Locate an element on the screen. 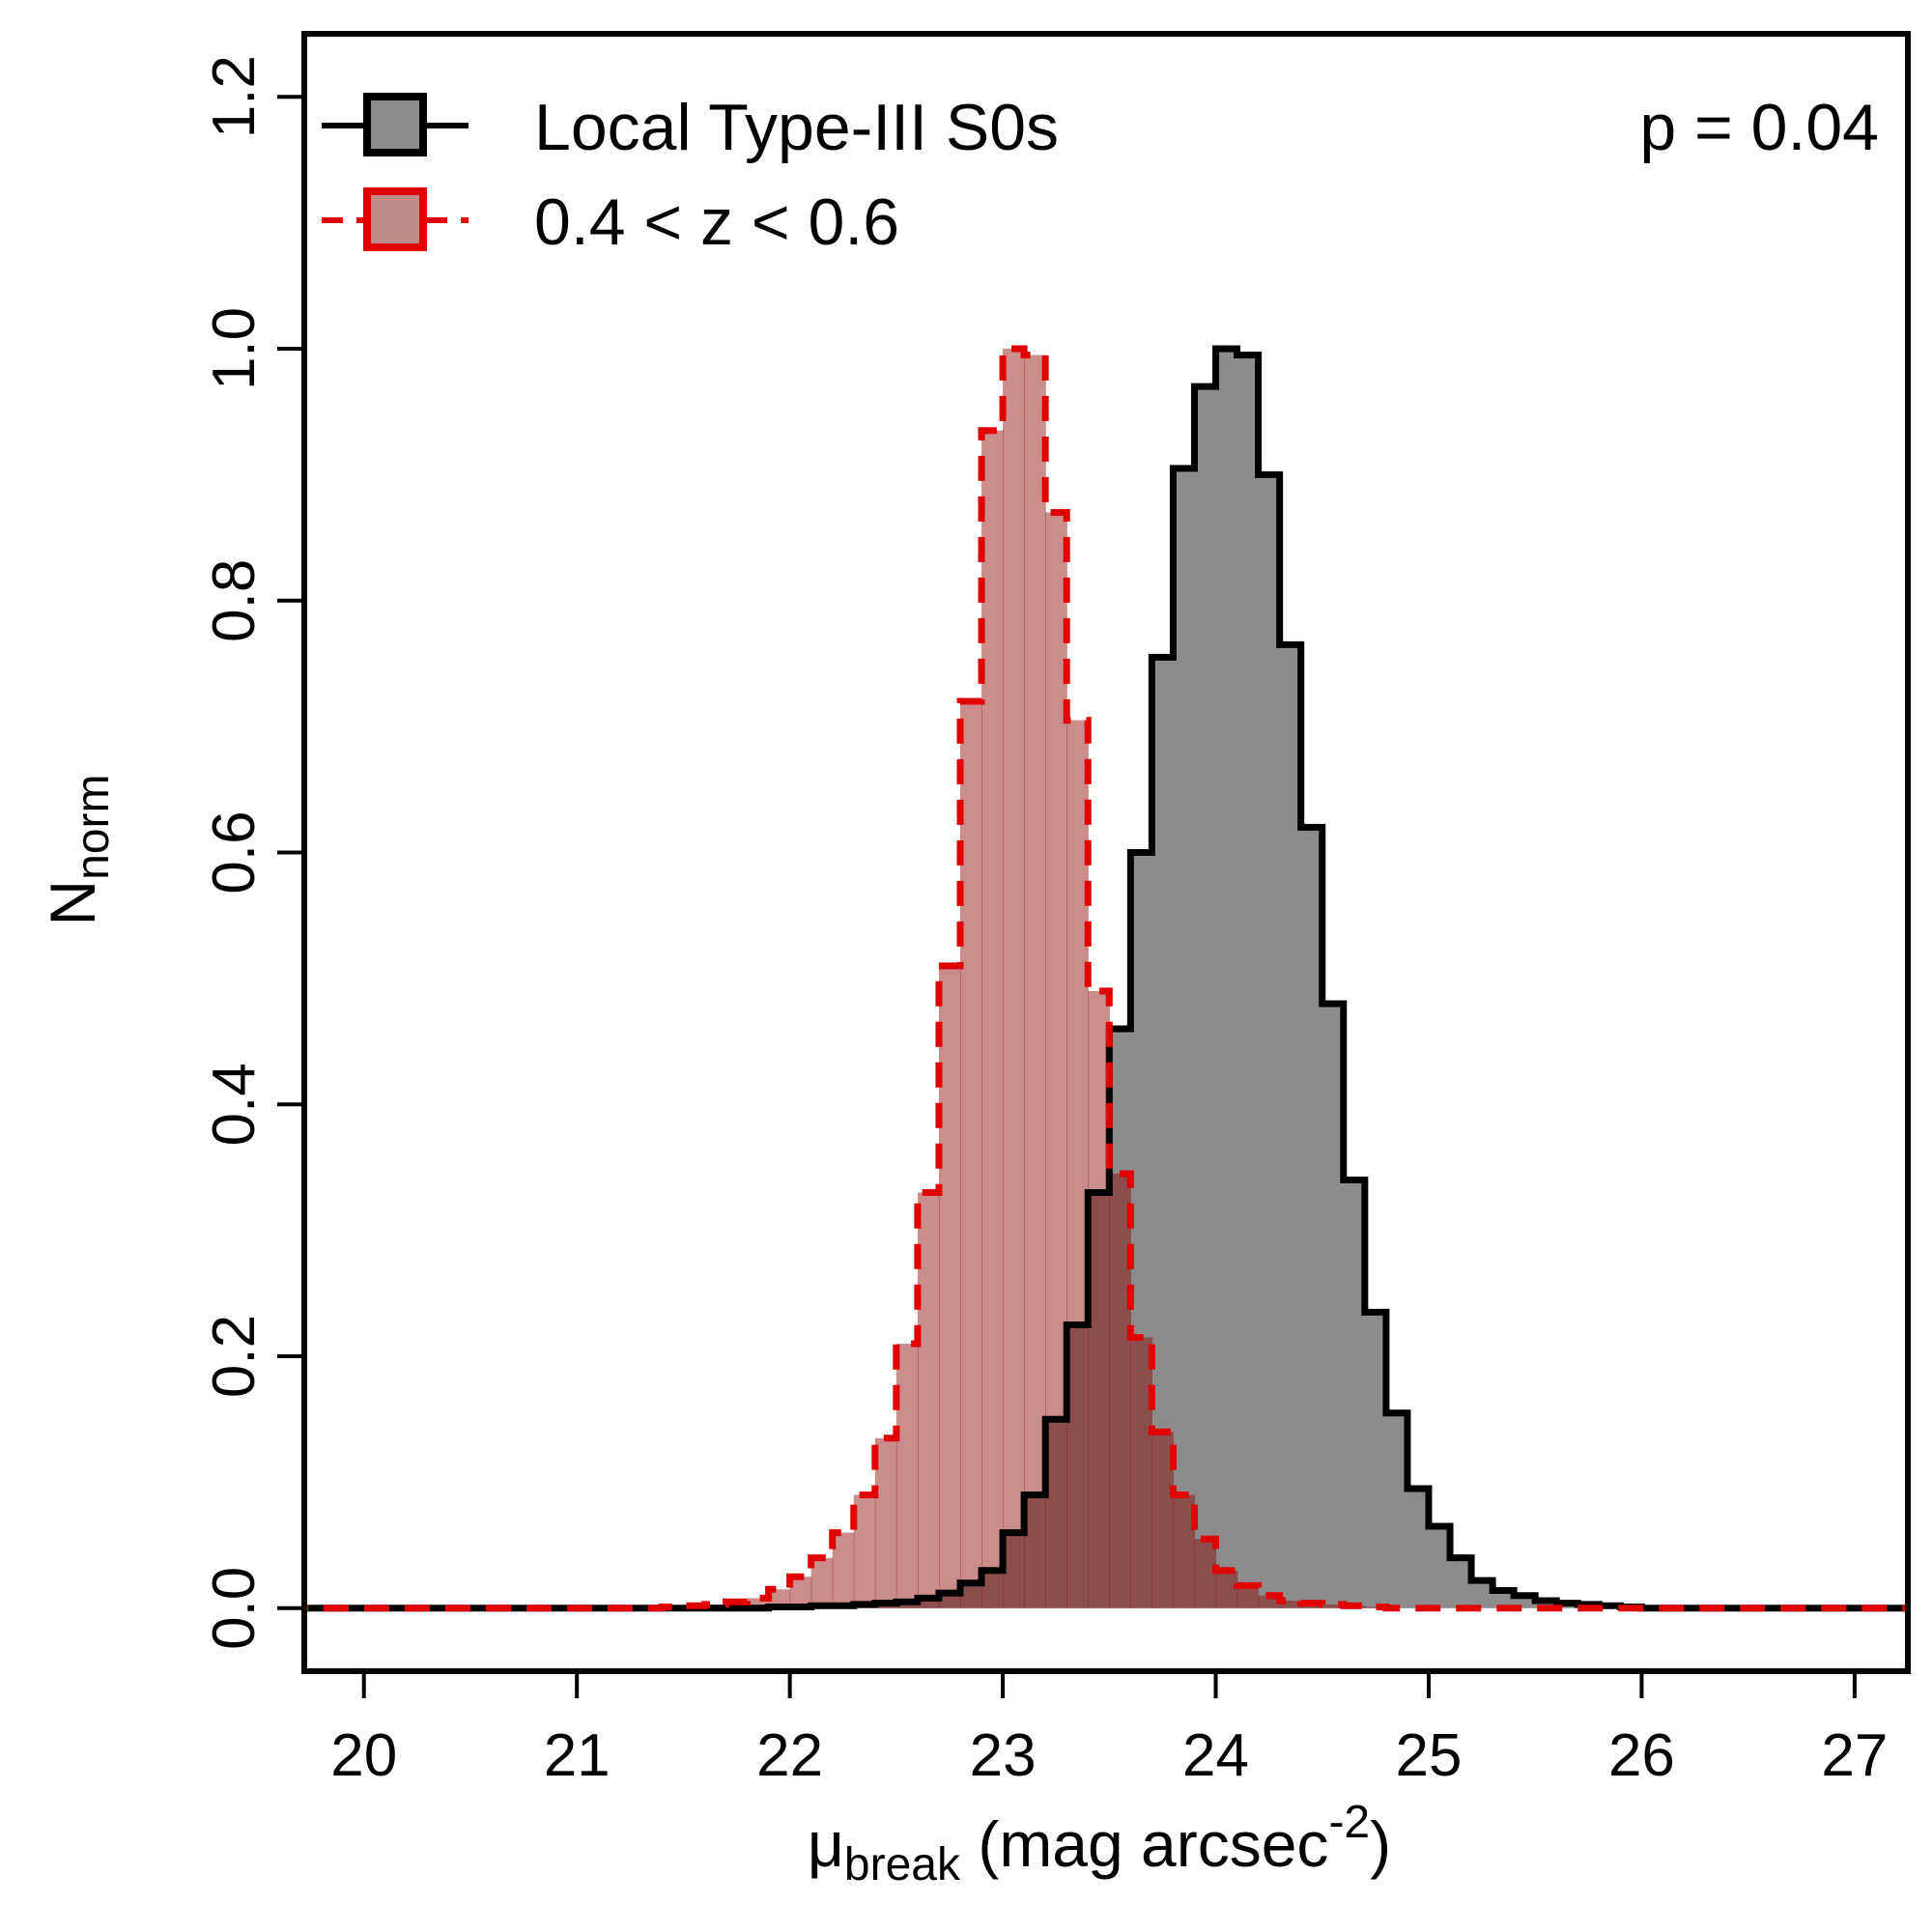 Image resolution: width=1932 pixels, height=1932 pixels. legend-label-z: 0.4 < z < 0.6 is located at coordinates (716, 222).